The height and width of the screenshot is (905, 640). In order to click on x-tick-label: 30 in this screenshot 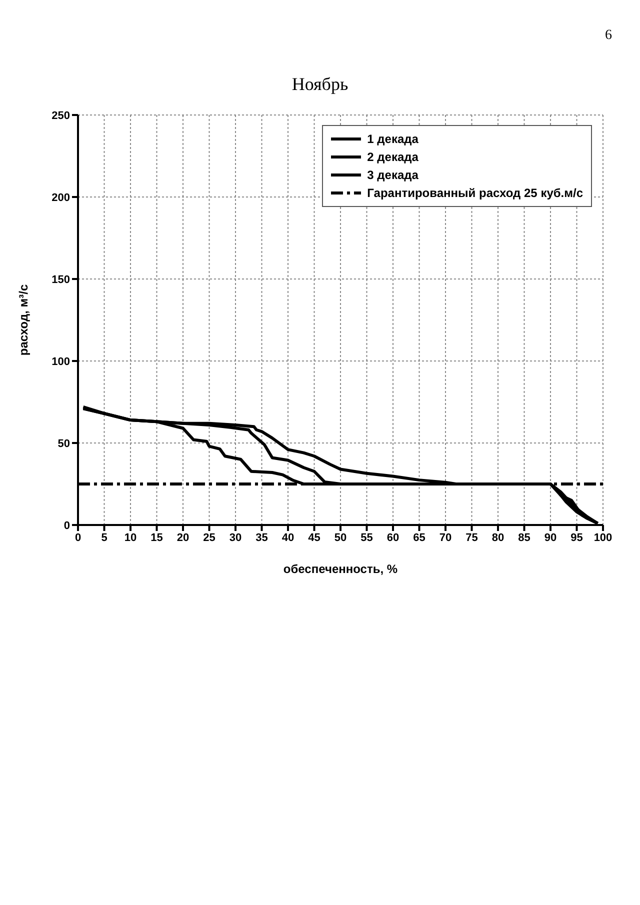, I will do `click(235, 538)`.